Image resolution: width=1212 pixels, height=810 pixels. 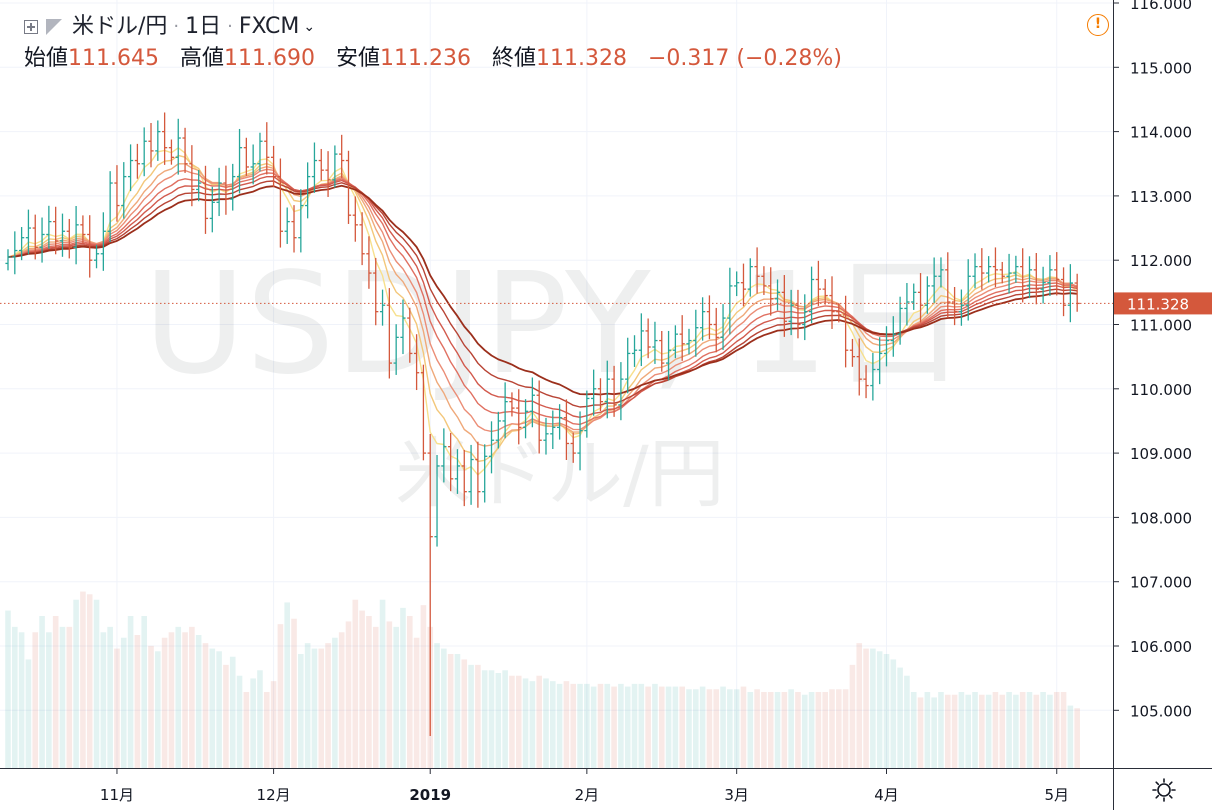 I want to click on x-tick-label: 5月, so click(x=1056, y=795).